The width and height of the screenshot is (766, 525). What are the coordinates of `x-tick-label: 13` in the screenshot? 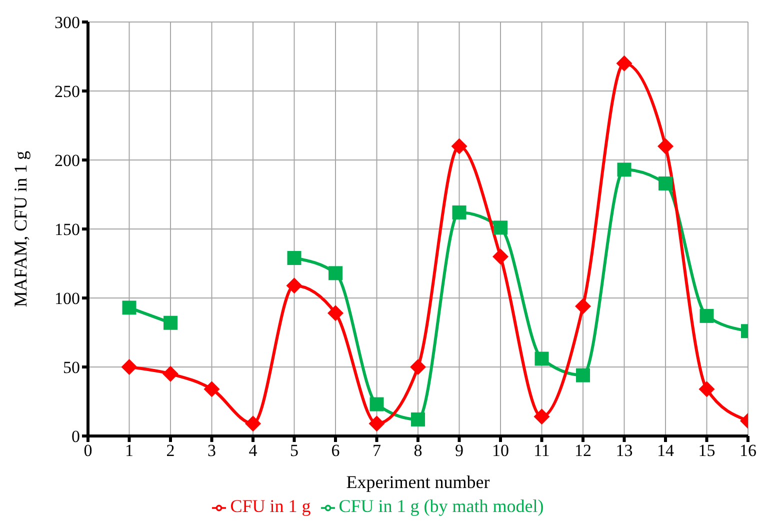 It's located at (624, 450).